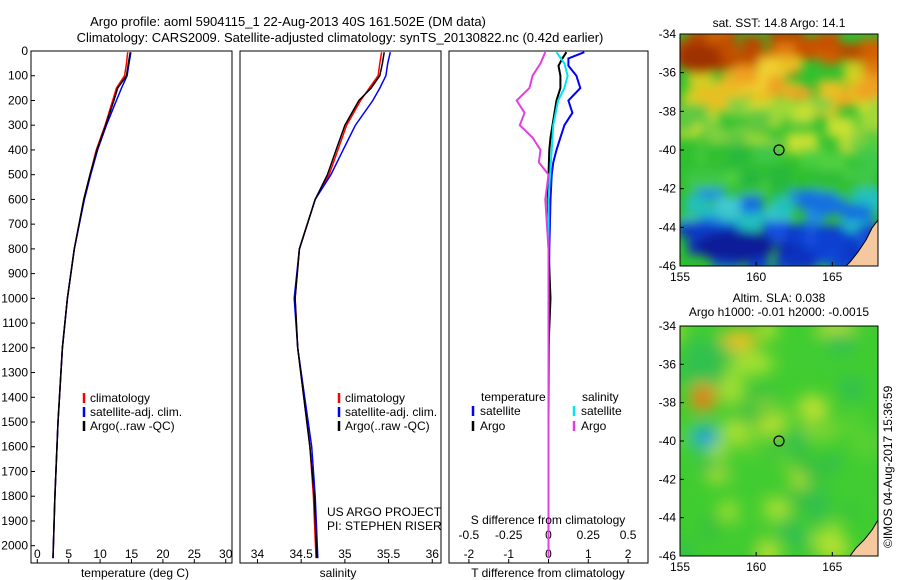 The height and width of the screenshot is (580, 900). Describe the element at coordinates (756, 567) in the screenshot. I see `map-x-tick-label: 160` at that location.